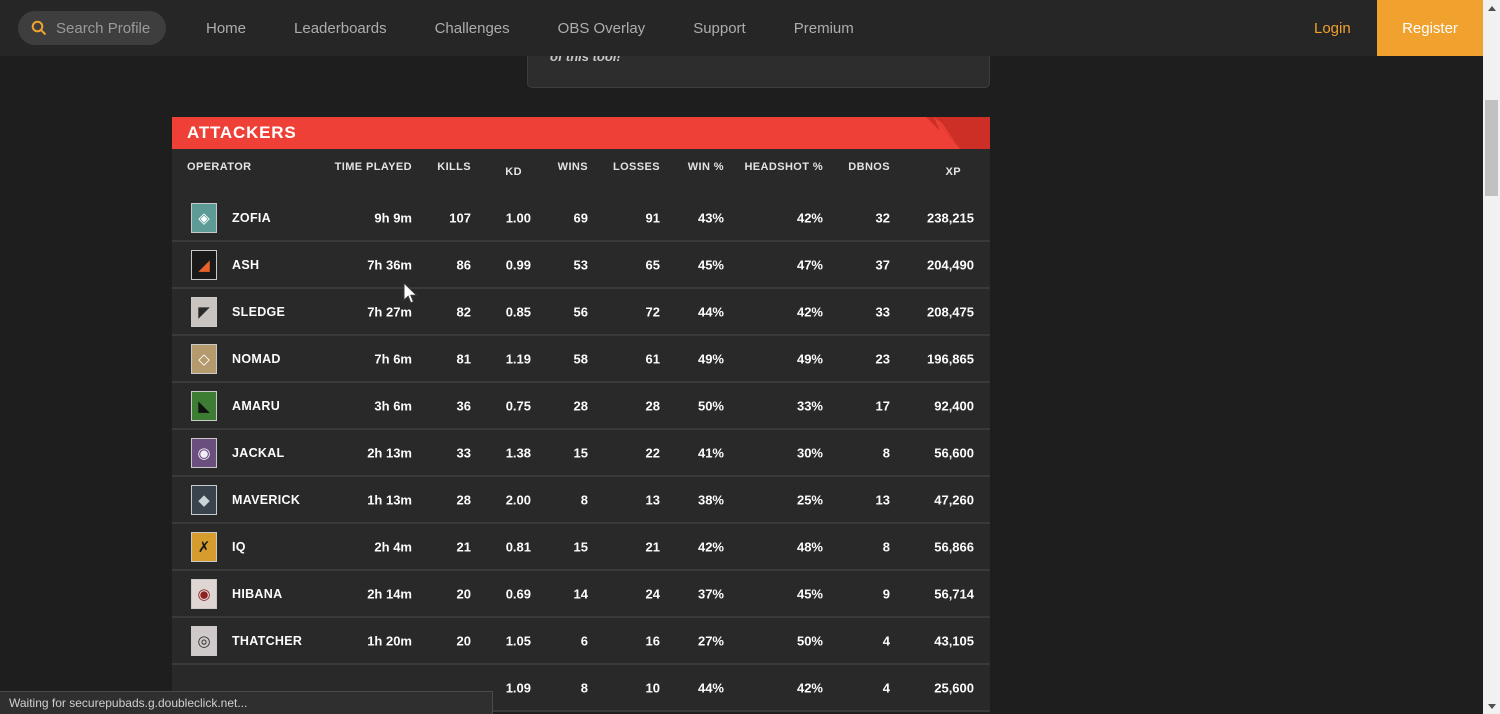  I want to click on scrollbar, so click(1491, 357).